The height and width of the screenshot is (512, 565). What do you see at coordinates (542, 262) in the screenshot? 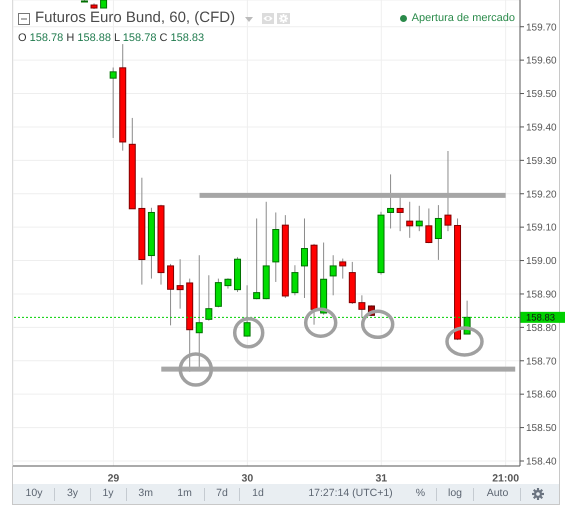
I see `y-tick-label: 159.00` at bounding box center [542, 262].